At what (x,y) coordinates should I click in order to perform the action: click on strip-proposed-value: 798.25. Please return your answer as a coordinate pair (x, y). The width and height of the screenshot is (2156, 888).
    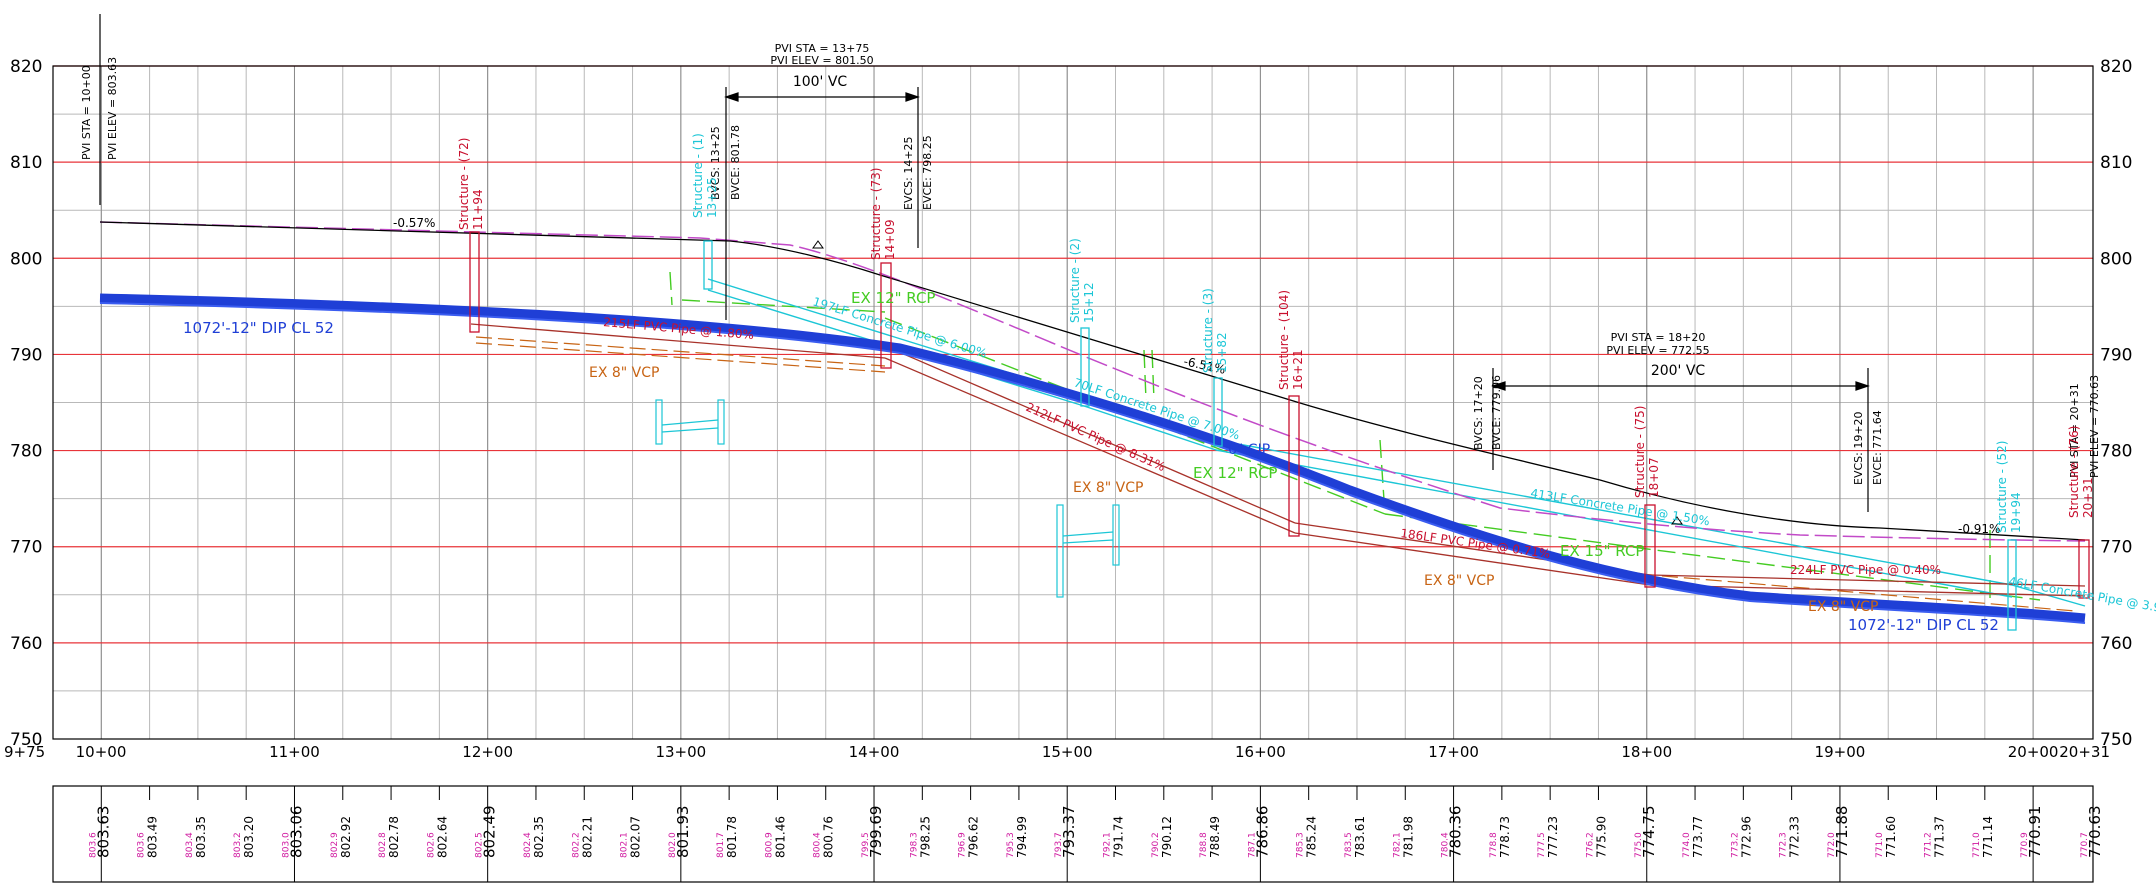
    Looking at the image, I should click on (925, 837).